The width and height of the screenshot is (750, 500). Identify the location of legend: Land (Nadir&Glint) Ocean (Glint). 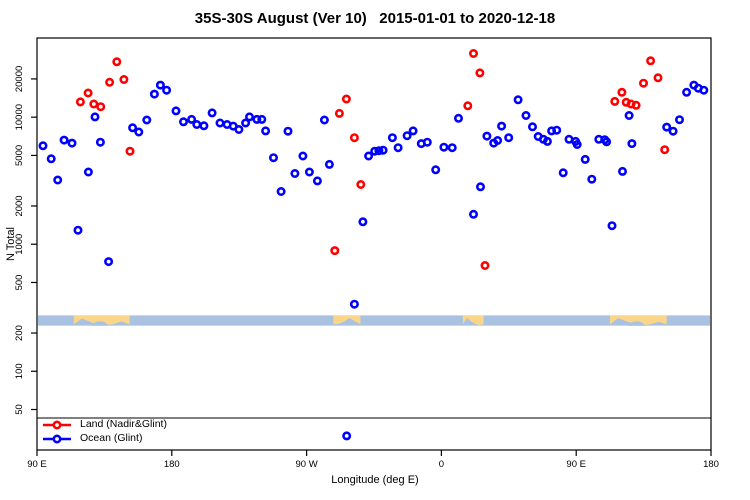
(104, 431).